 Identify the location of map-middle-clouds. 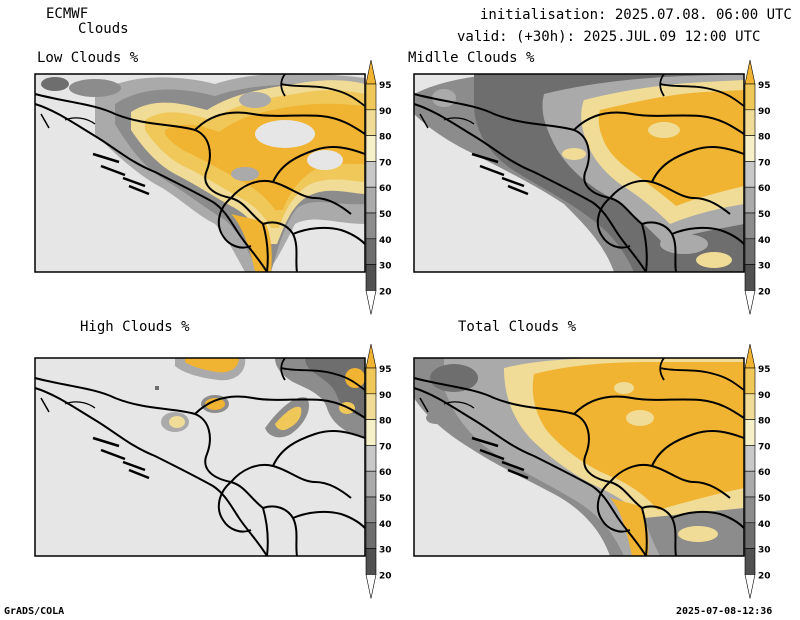
(579, 173).